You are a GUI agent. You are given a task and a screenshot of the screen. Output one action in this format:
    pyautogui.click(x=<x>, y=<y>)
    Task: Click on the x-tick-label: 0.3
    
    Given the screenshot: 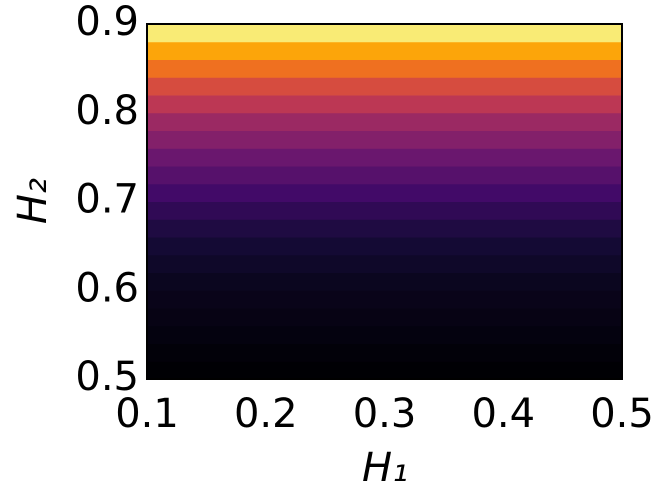 What is the action you would take?
    pyautogui.click(x=385, y=414)
    